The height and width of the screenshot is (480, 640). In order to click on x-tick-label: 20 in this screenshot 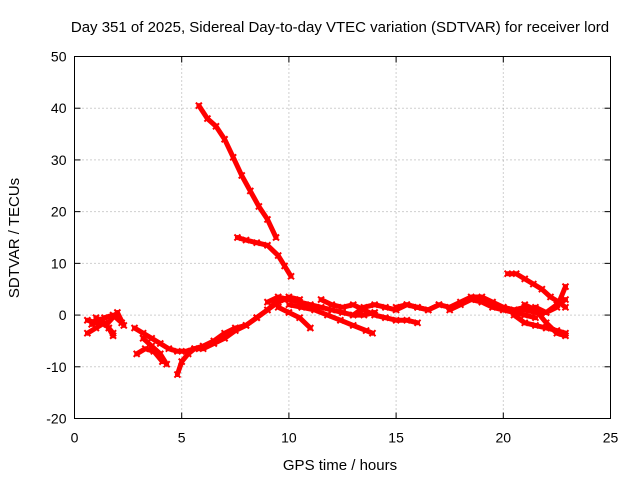, I will do `click(504, 438)`.